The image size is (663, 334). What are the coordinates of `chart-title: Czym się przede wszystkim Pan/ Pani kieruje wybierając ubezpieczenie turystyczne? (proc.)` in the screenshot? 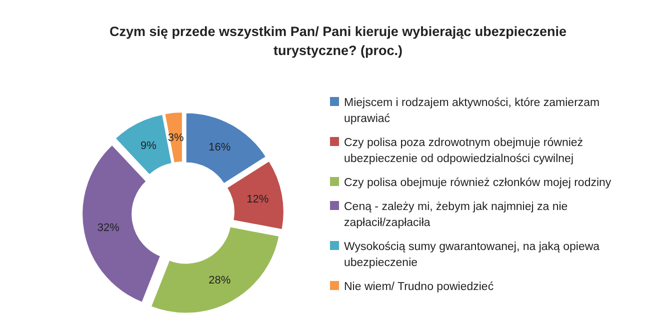 It's located at (338, 41).